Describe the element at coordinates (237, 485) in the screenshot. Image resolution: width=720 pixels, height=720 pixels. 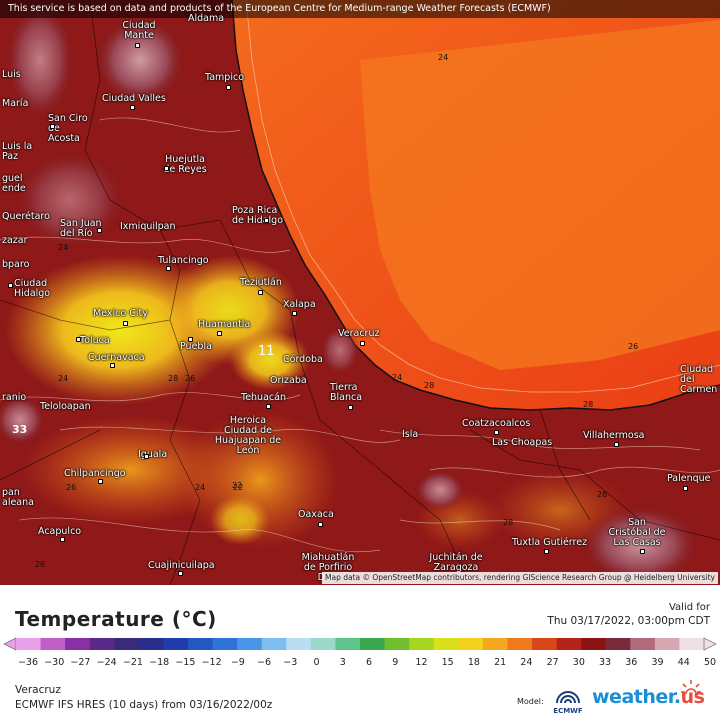
I see `contour-label: 22` at that location.